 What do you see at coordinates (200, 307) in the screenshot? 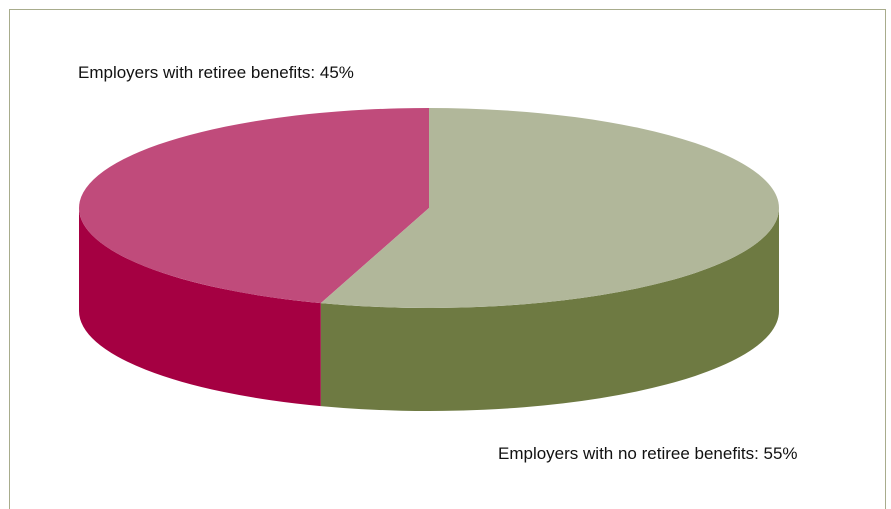
I see `slice-side-retiree-benefits` at bounding box center [200, 307].